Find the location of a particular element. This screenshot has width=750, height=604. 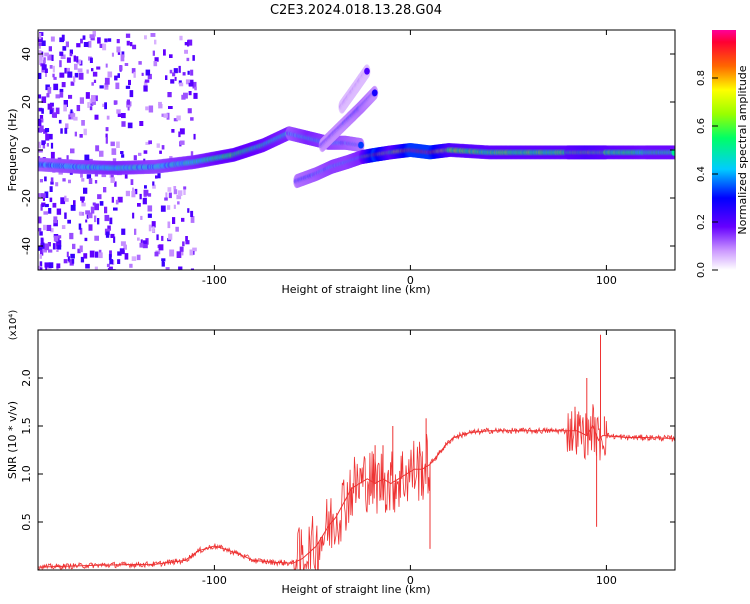

spectrogram-ytick-label: 20 is located at coordinates (26, 102).